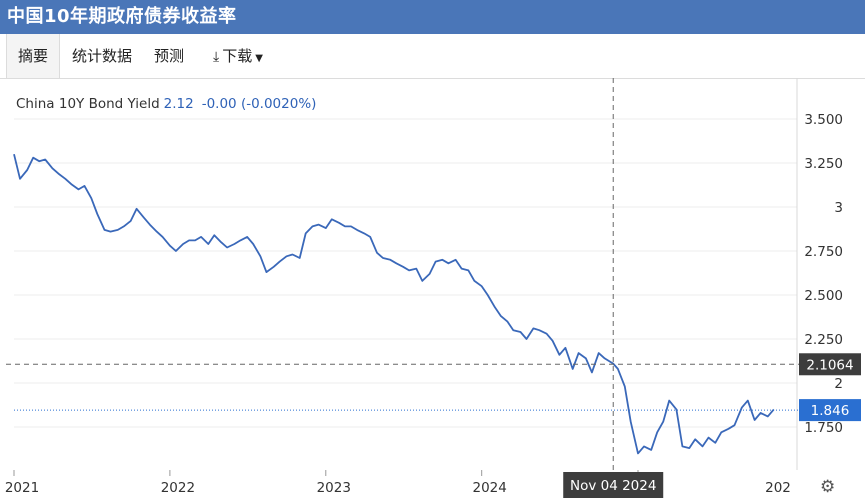 Image resolution: width=865 pixels, height=501 pixels. Describe the element at coordinates (823, 164) in the screenshot. I see `y-tick-label: 3.250` at that location.